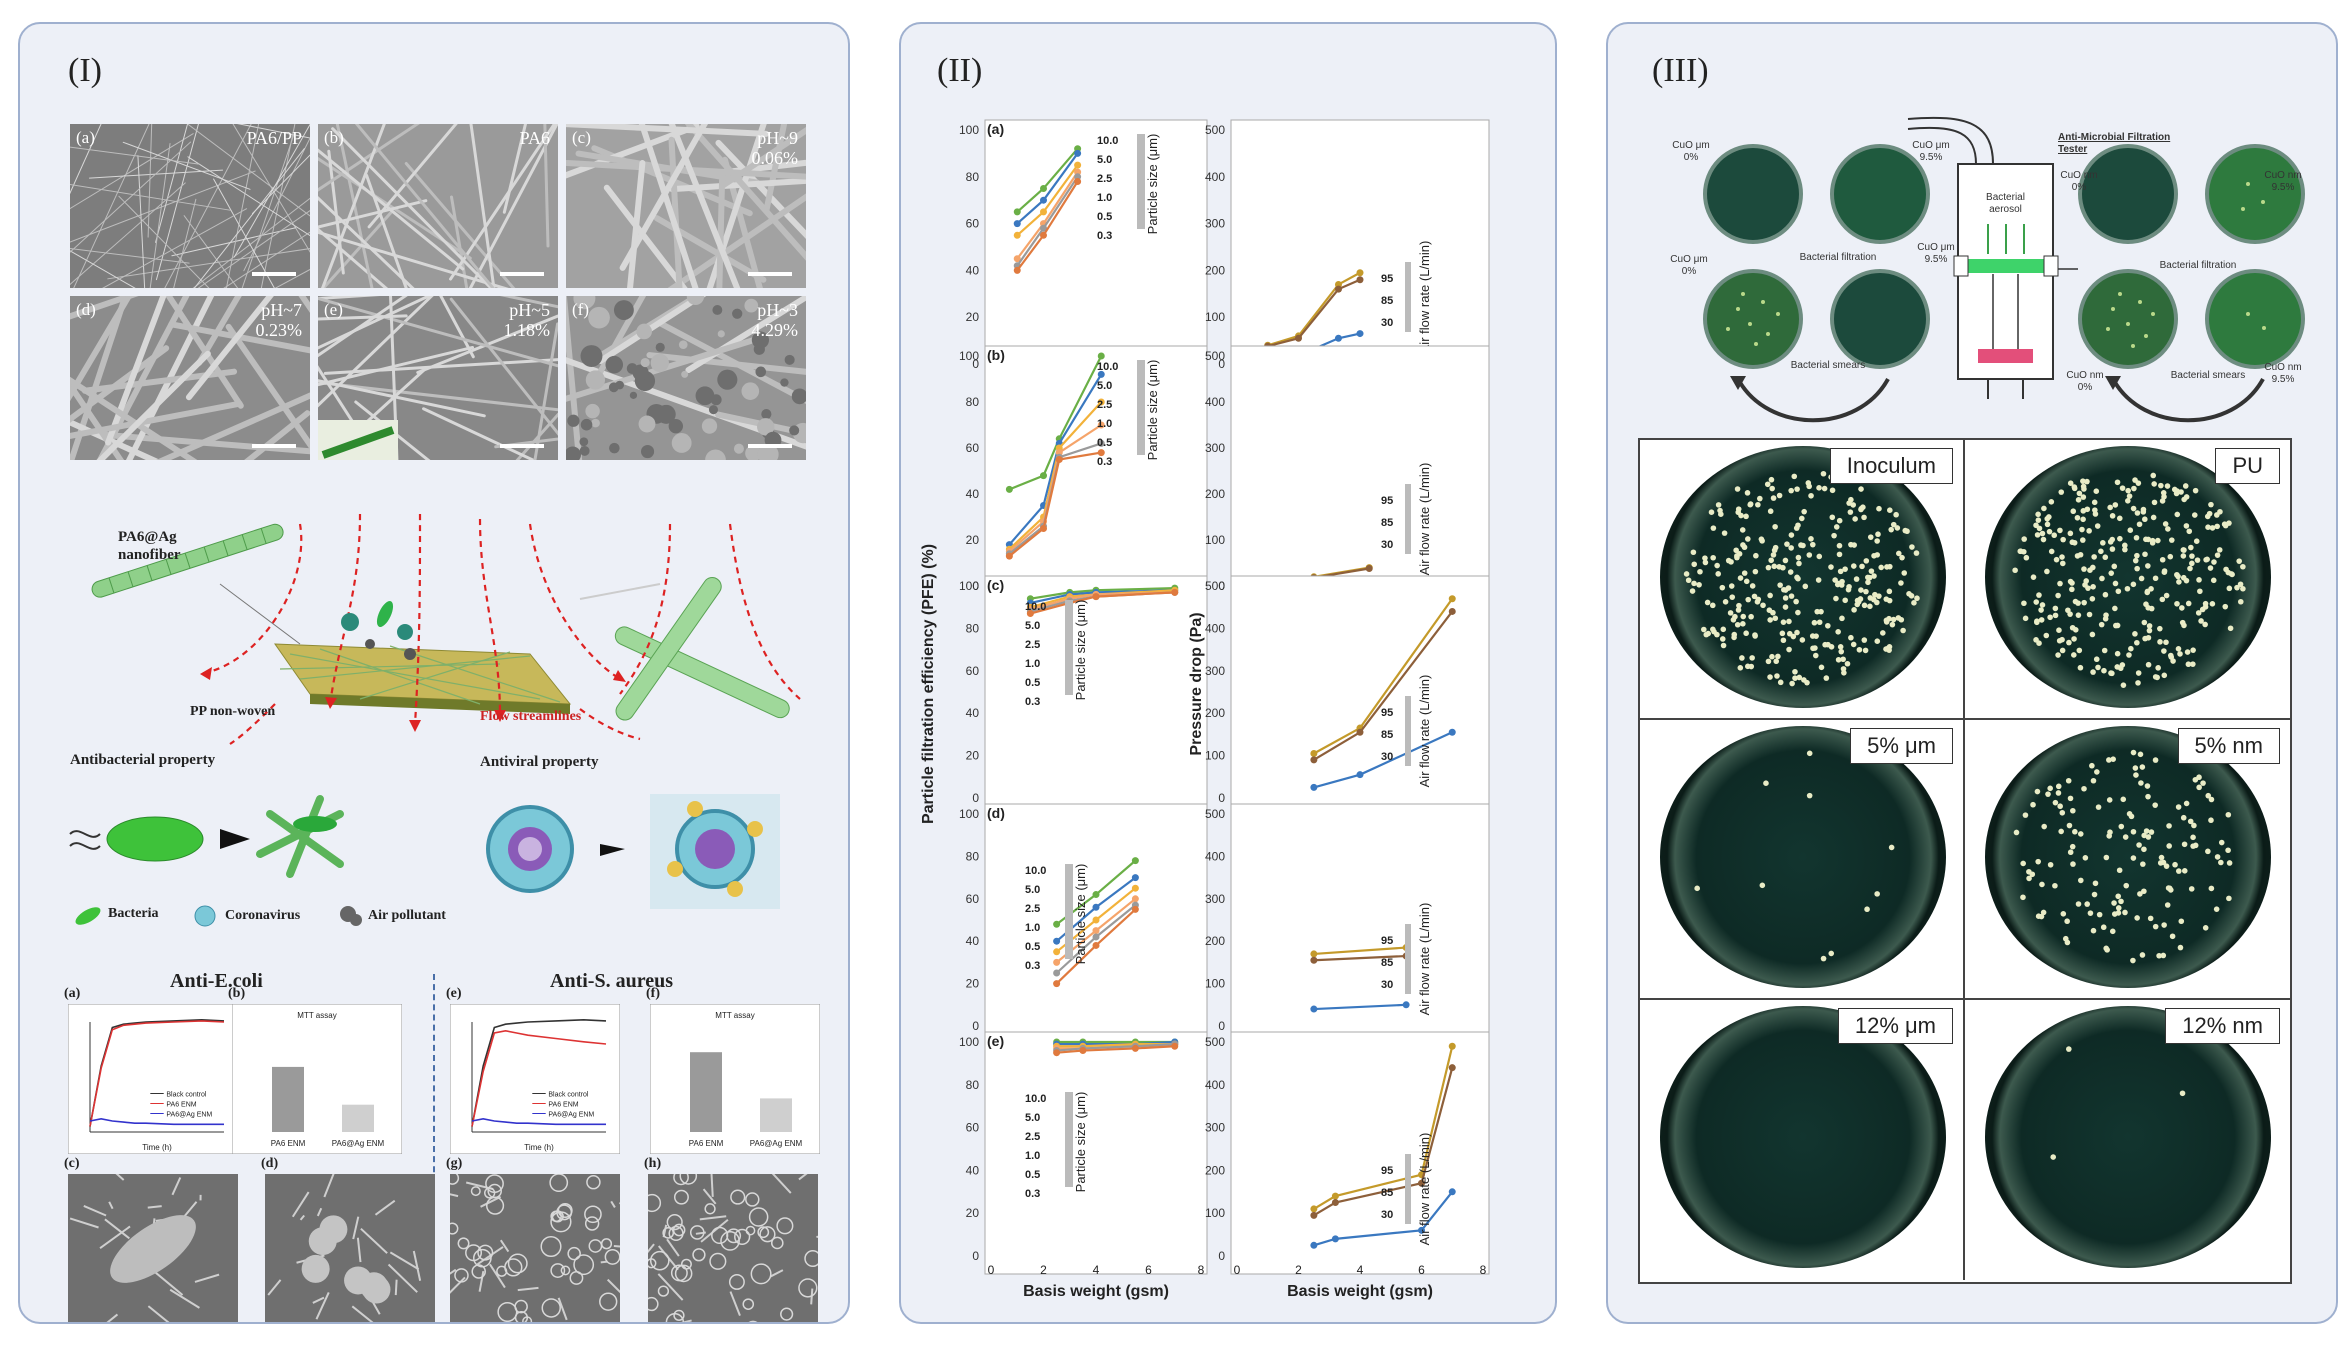  What do you see at coordinates (973, 540) in the screenshot?
I see `pfe-y-tick: 20` at bounding box center [973, 540].